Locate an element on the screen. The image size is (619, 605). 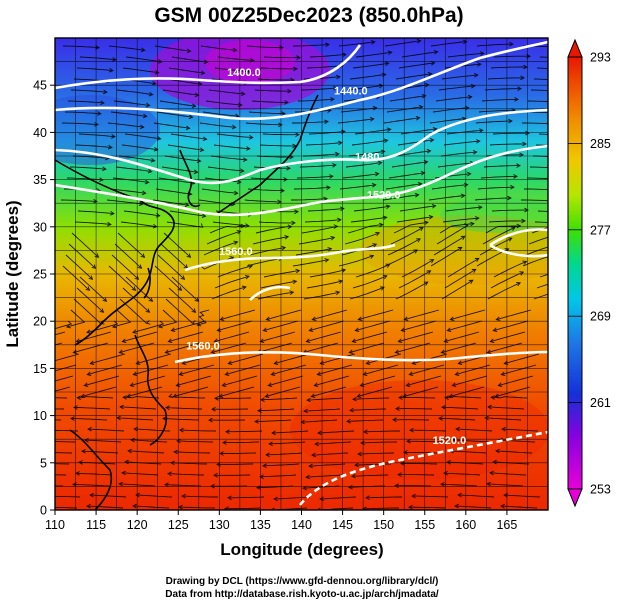
y-tick-label: 20 is located at coordinates (40, 322).